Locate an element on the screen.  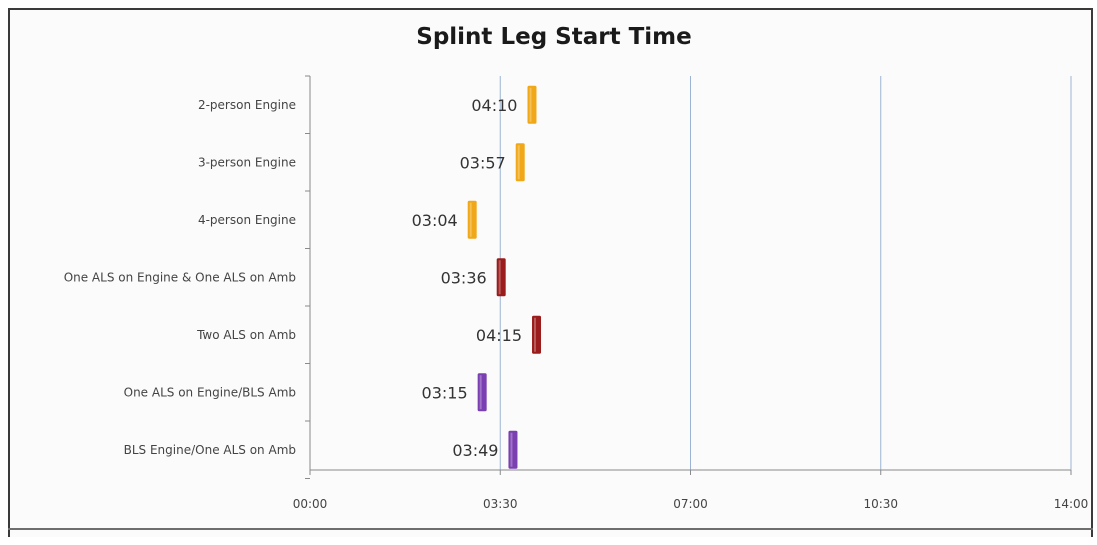
x-tick-label-4: 14:00 is located at coordinates (1071, 504).